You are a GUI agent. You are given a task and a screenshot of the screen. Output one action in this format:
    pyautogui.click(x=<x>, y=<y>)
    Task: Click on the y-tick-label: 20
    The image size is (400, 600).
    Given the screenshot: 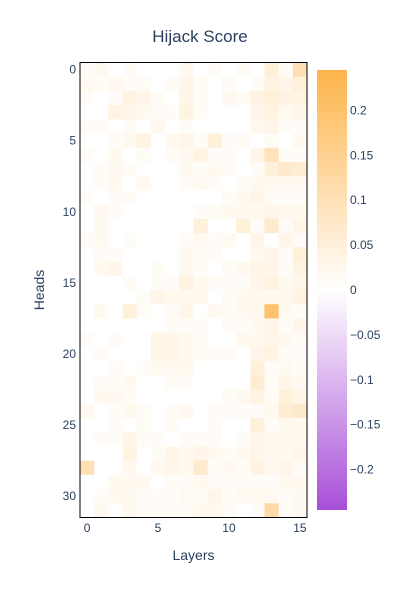 What is the action you would take?
    pyautogui.click(x=70, y=354)
    